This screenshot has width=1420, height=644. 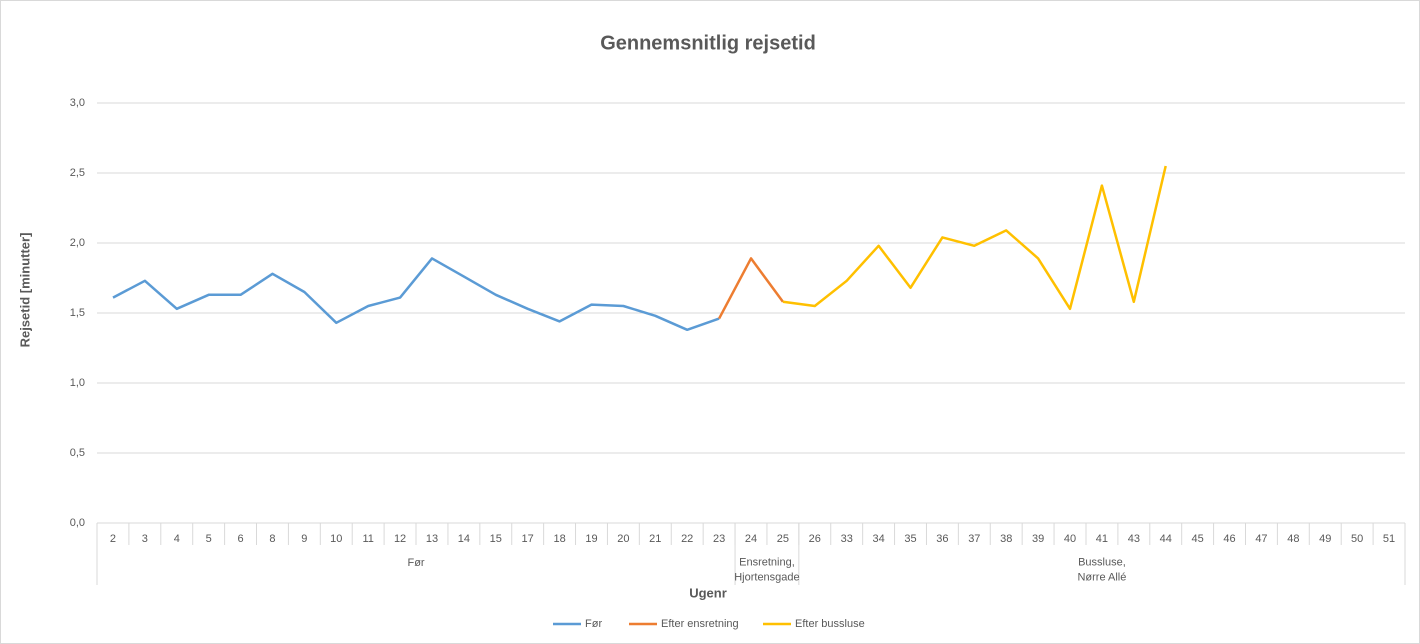 I want to click on x-tick-label: 2, so click(x=113, y=539).